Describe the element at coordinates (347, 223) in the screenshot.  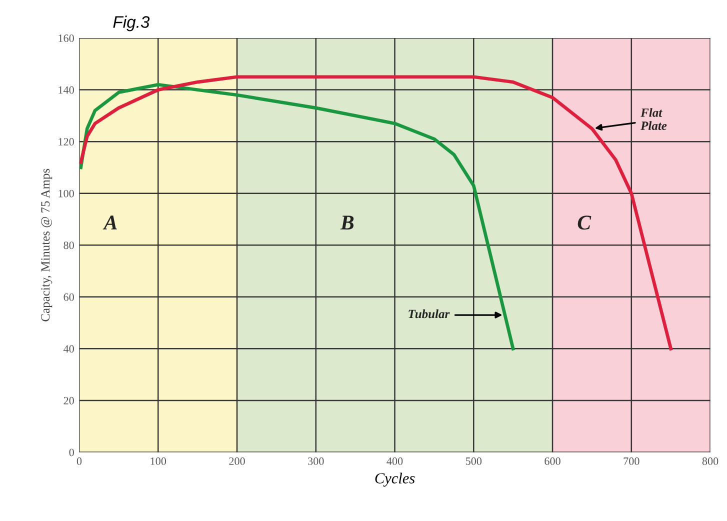
I see `band-label: B` at that location.